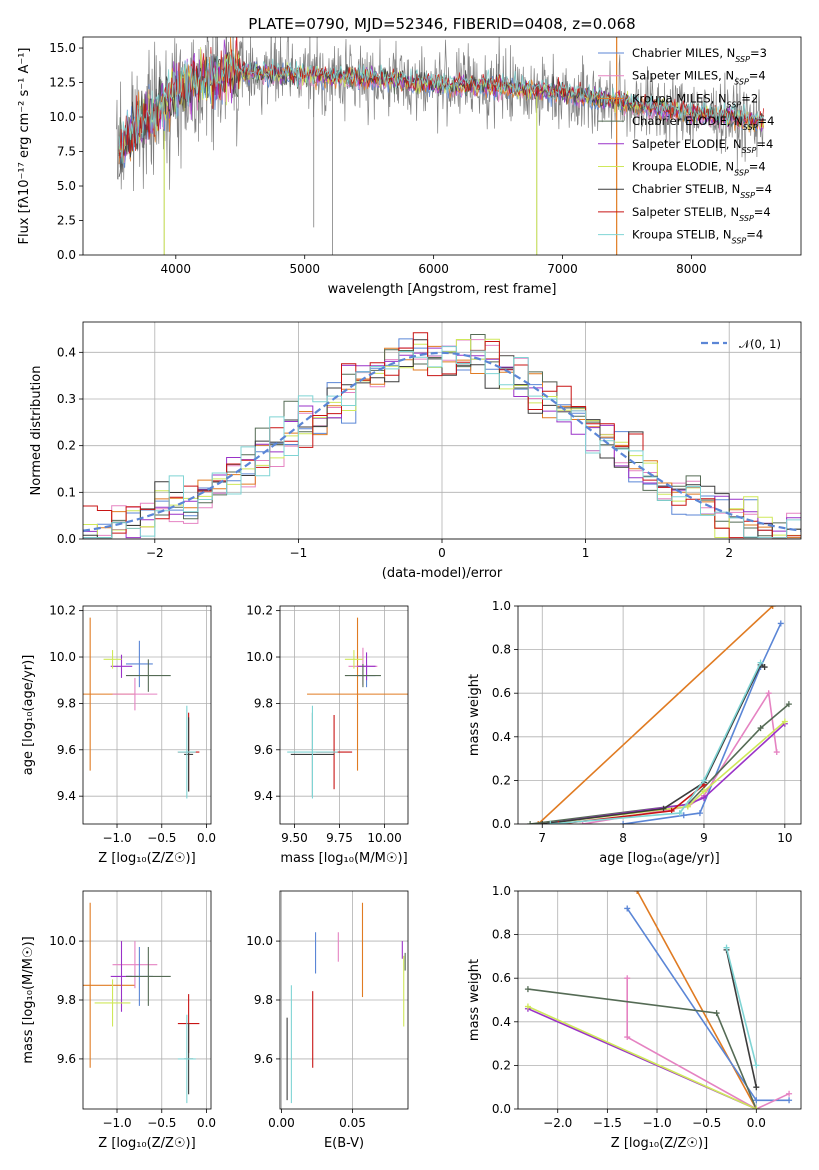 The height and width of the screenshot is (1170, 819). I want to click on weight-vs-Z-ytick-label: 0.2, so click(501, 1065).